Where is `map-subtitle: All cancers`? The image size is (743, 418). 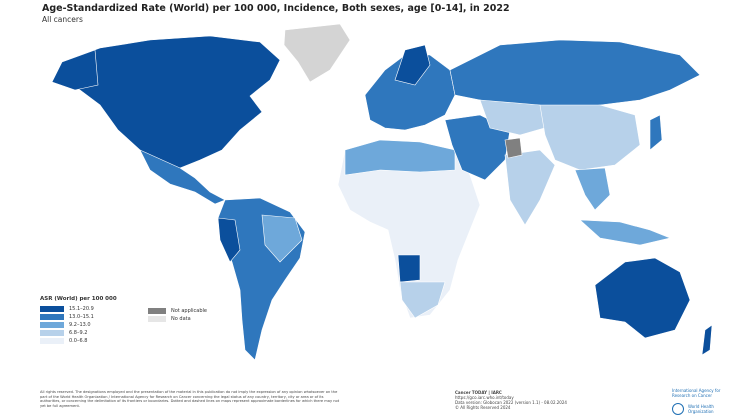 map-subtitle: All cancers is located at coordinates (62, 19).